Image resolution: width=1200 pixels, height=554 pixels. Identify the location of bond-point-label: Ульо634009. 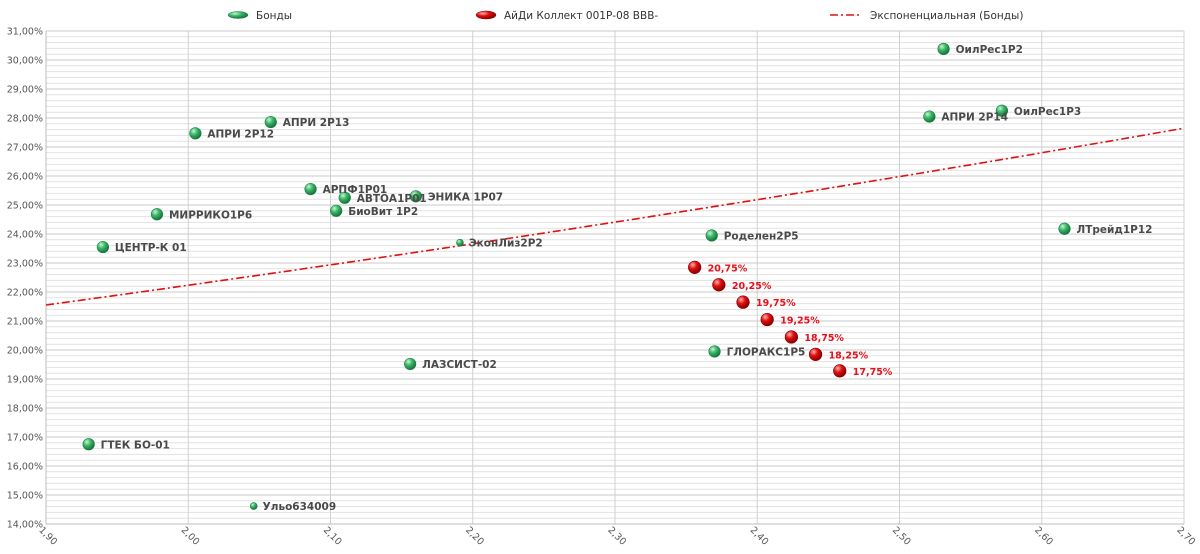
(299, 507).